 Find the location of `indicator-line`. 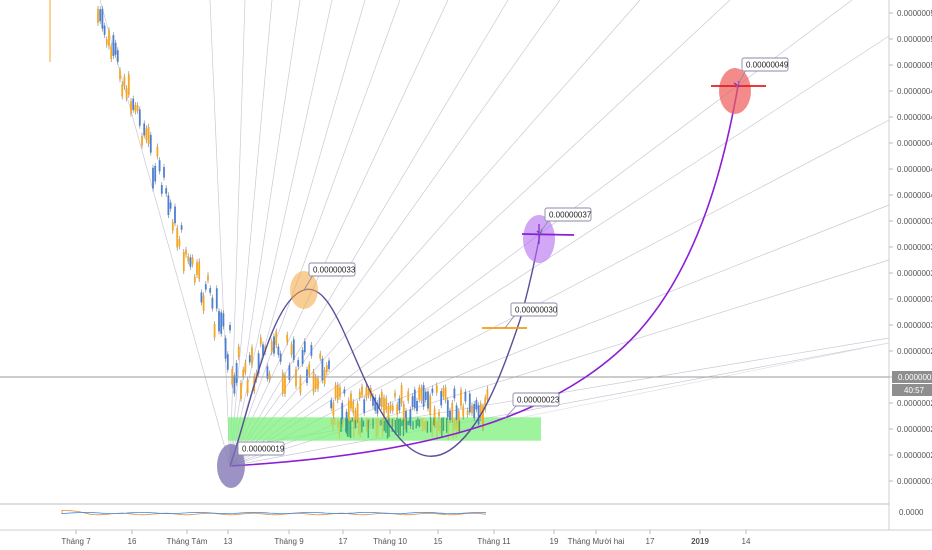

indicator-line is located at coordinates (274, 512).